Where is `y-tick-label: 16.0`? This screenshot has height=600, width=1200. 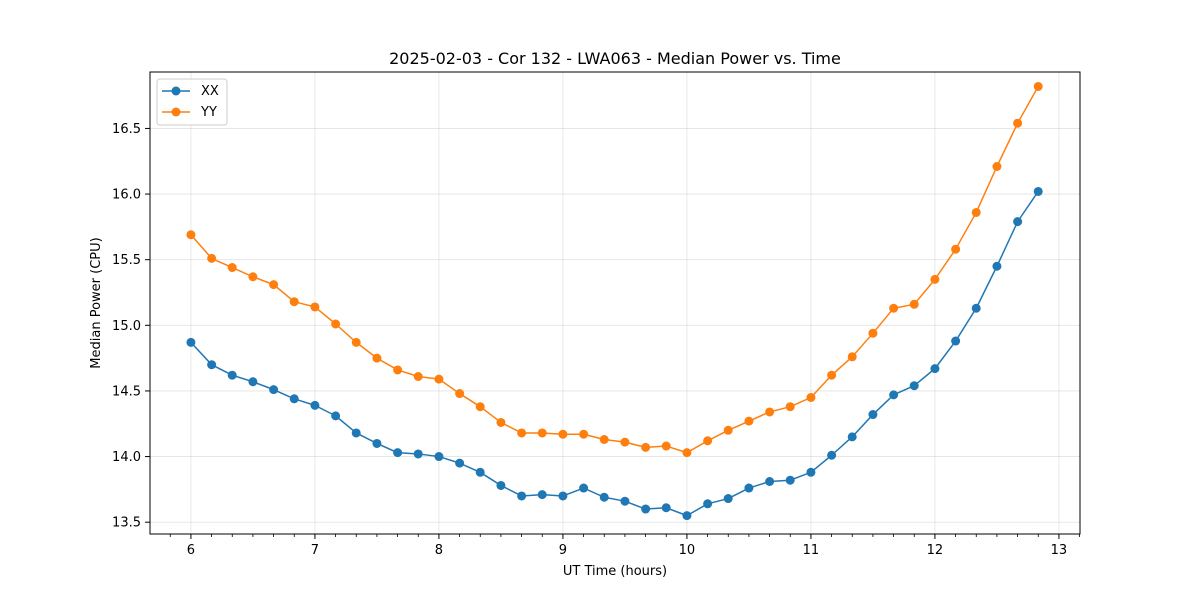
y-tick-label: 16.0 is located at coordinates (126, 195).